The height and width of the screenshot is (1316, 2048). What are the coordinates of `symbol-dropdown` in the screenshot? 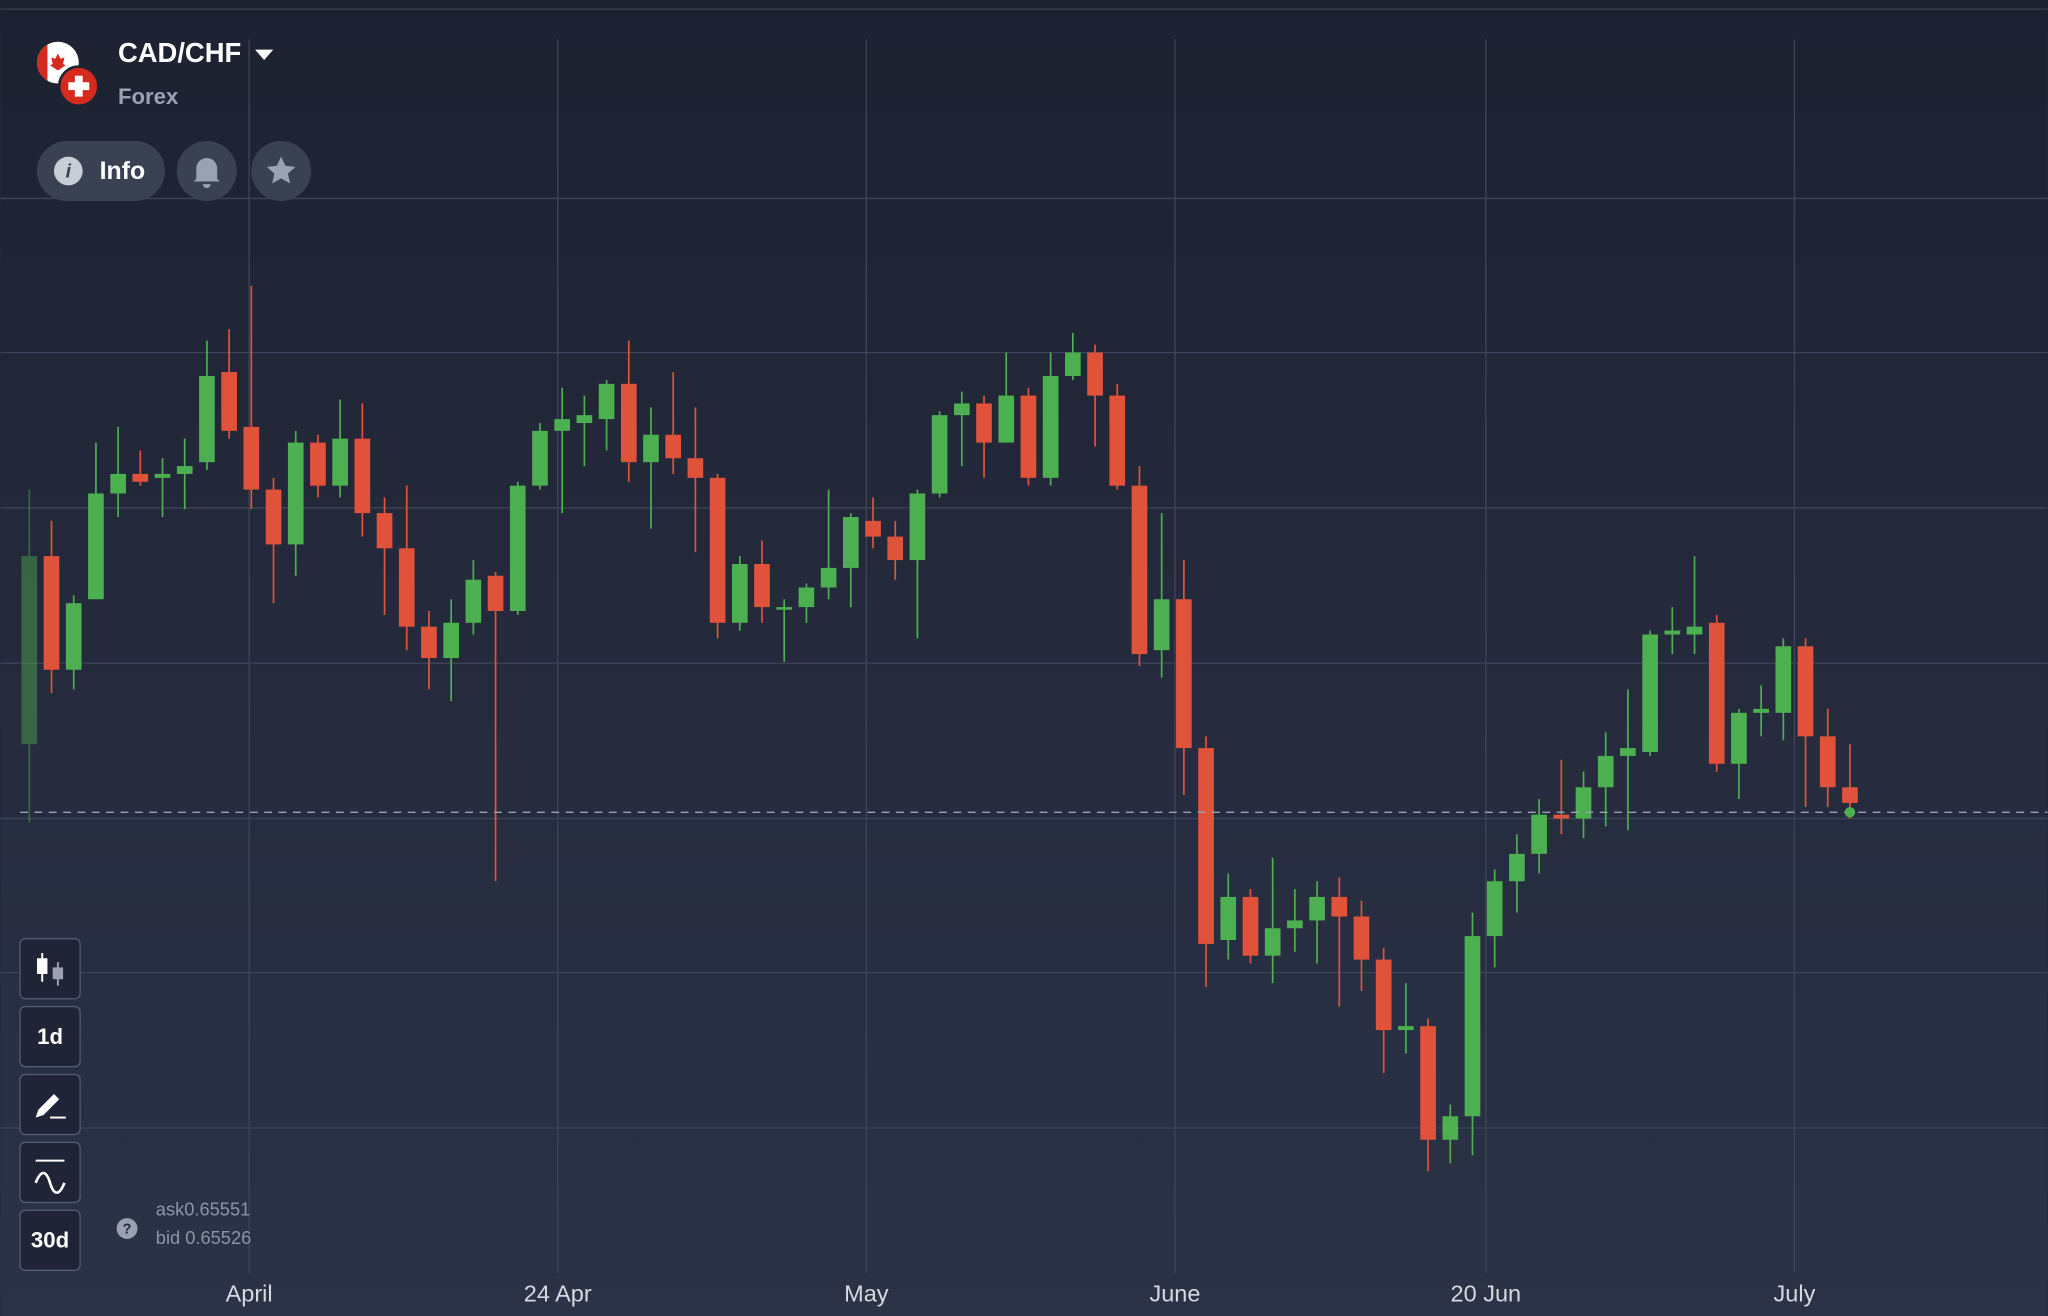 It's located at (264, 55).